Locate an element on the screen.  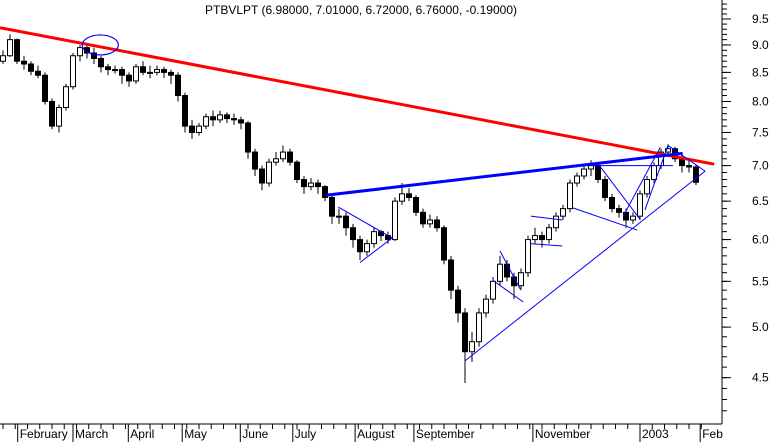
y-tick-label: 5.5 is located at coordinates (760, 281).